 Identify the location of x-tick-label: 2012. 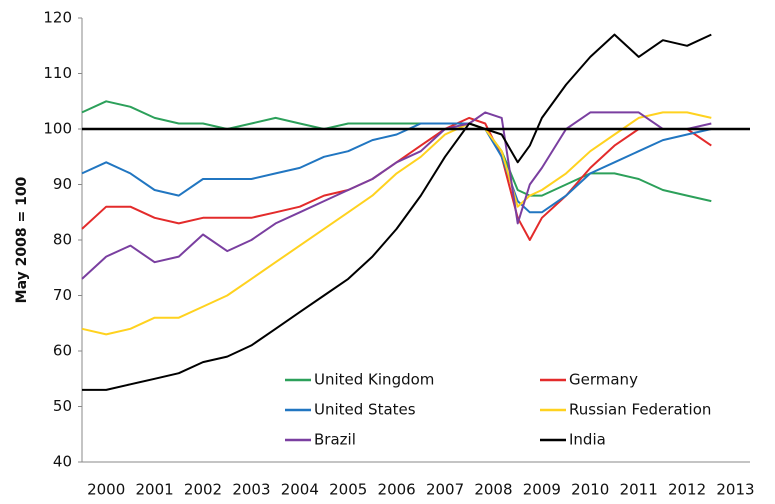
(687, 490).